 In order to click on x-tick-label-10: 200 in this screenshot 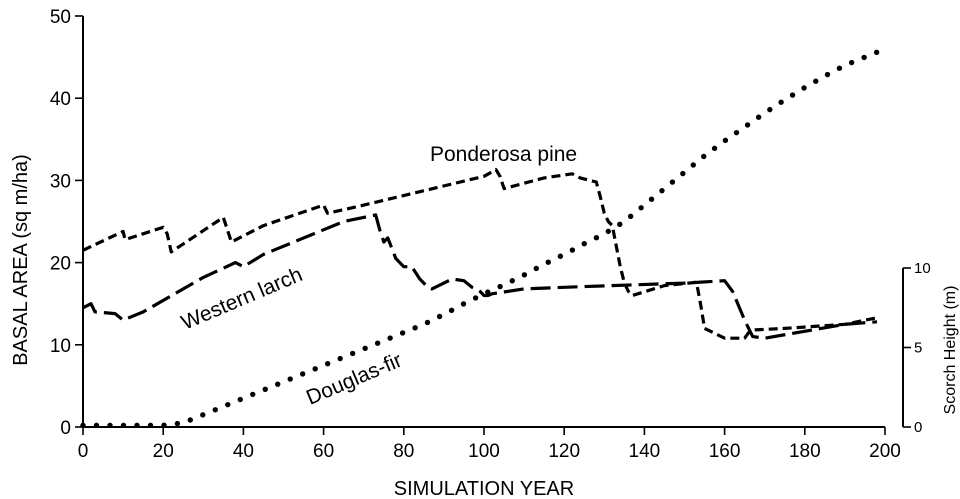, I will do `click(885, 451)`.